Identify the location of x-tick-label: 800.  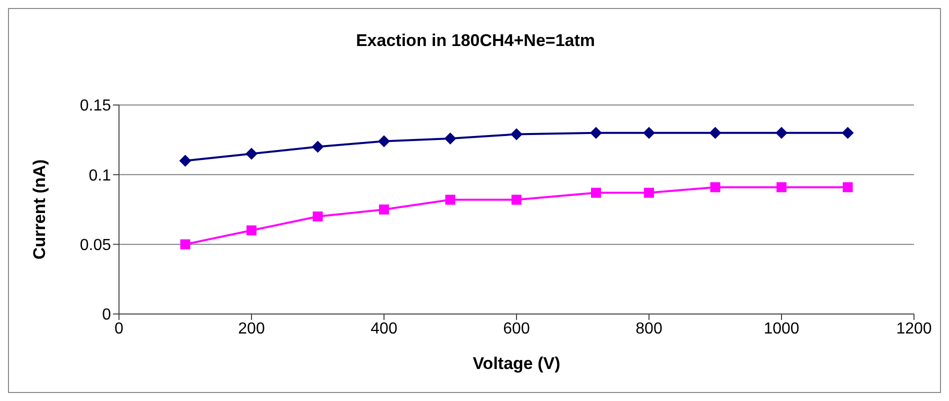
(649, 329).